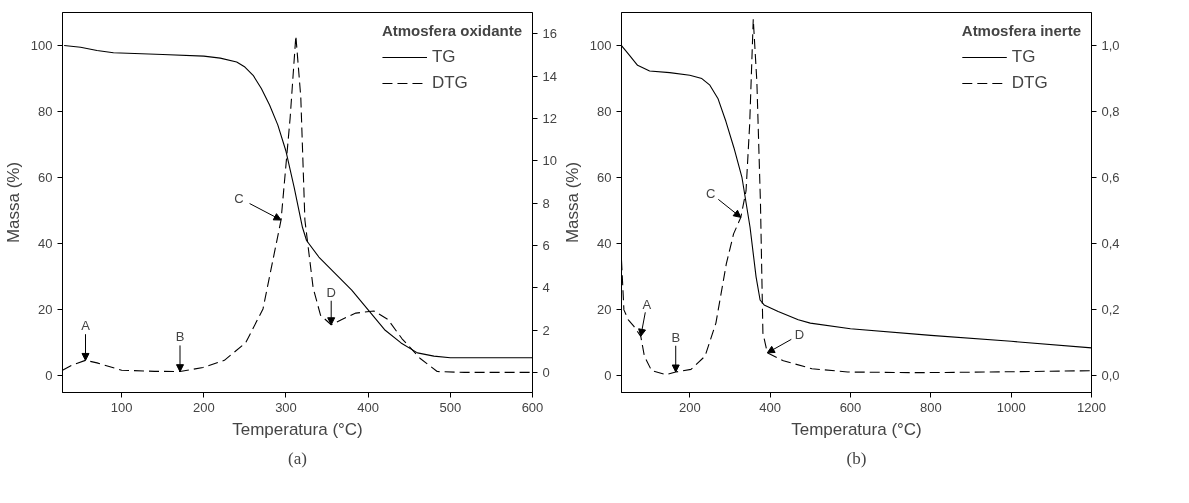  What do you see at coordinates (451, 30) in the screenshot?
I see `legend-title: Atmosfera oxidante` at bounding box center [451, 30].